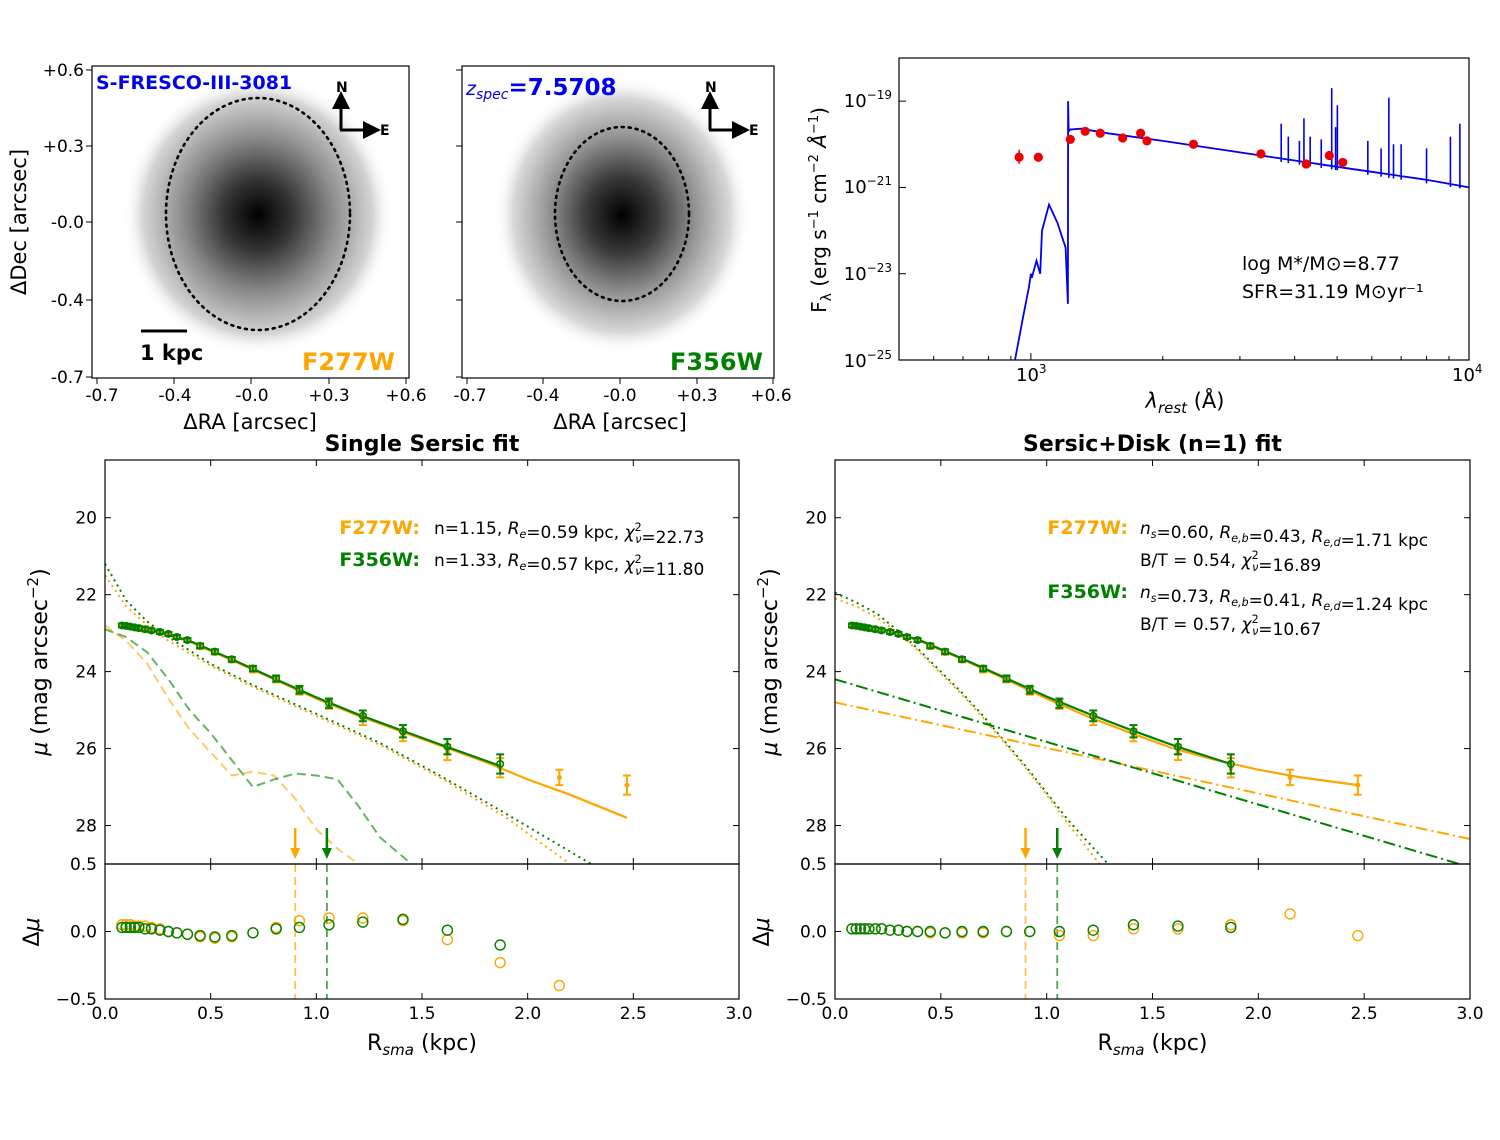 The width and height of the screenshot is (1500, 1140). Describe the element at coordinates (868, 273) in the screenshot. I see `sed-ytick: 10−23` at that location.